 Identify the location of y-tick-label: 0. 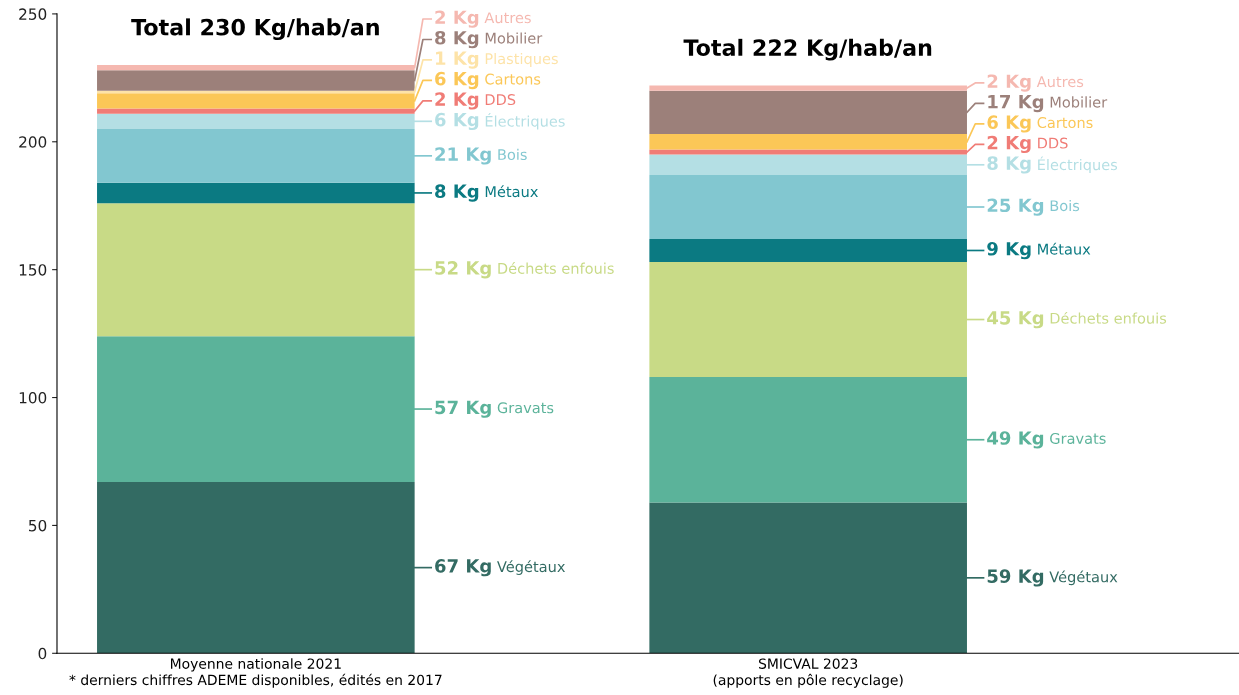
(42, 653).